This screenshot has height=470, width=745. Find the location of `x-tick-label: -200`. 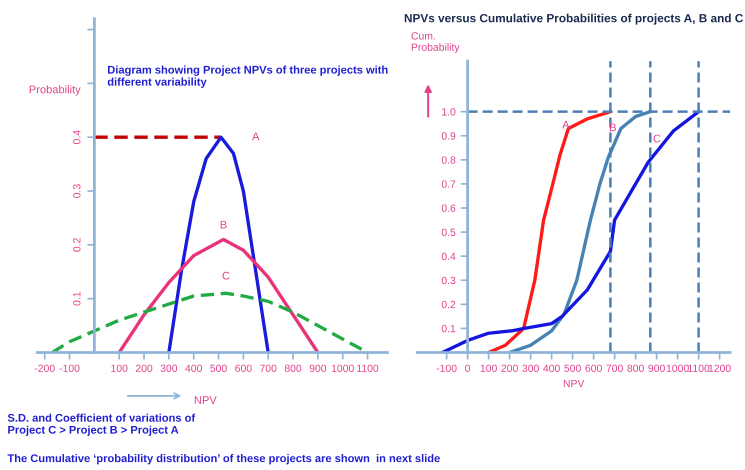

x-tick-label: -200 is located at coordinates (44, 368).